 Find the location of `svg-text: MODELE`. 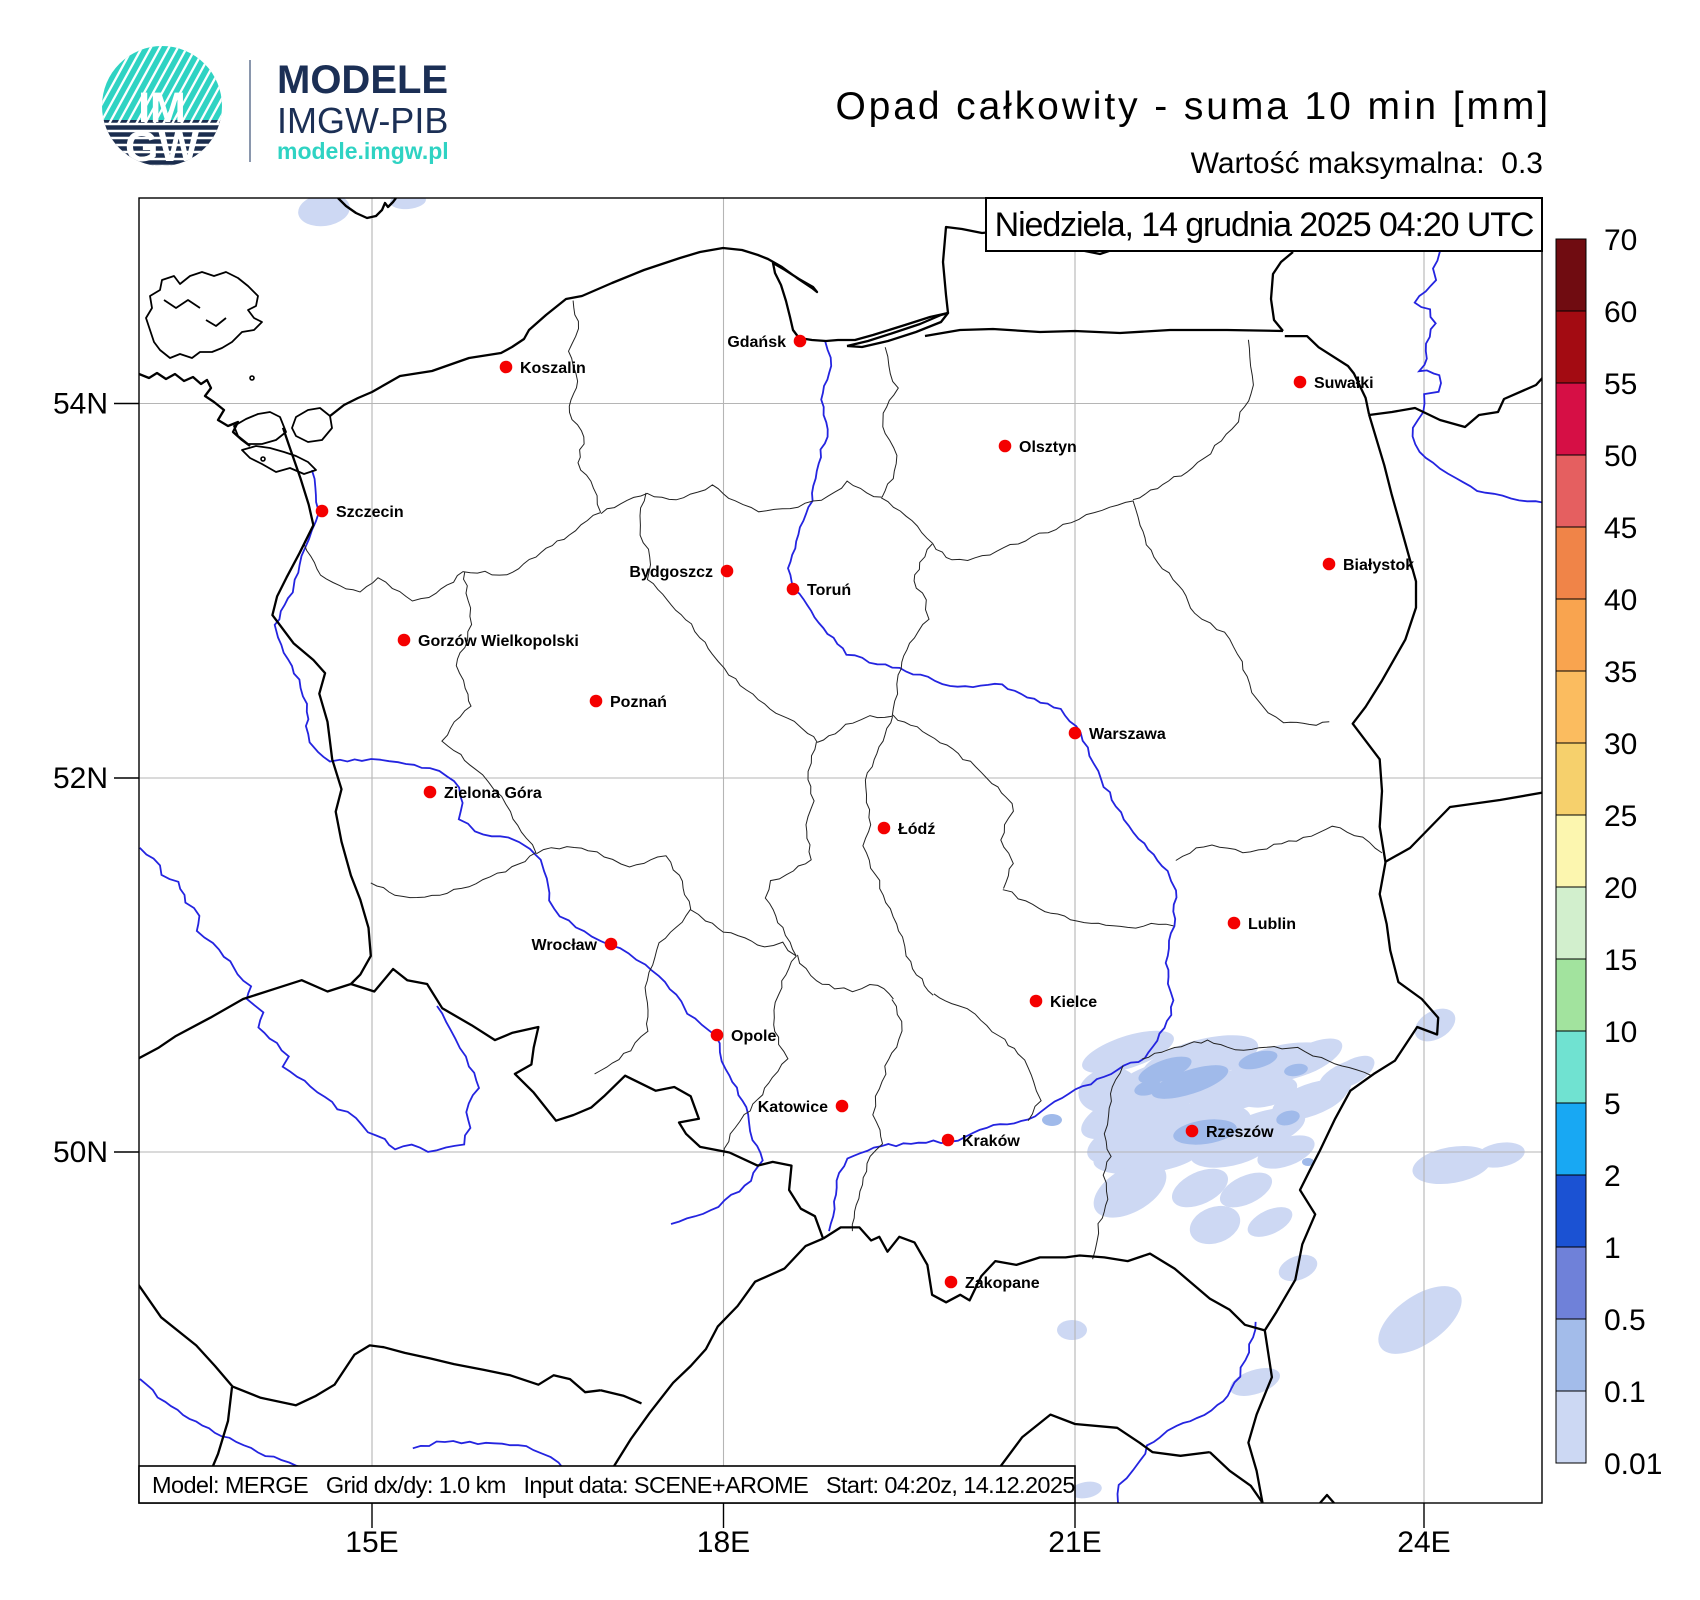

svg-text: MODELE is located at coordinates (362, 80).